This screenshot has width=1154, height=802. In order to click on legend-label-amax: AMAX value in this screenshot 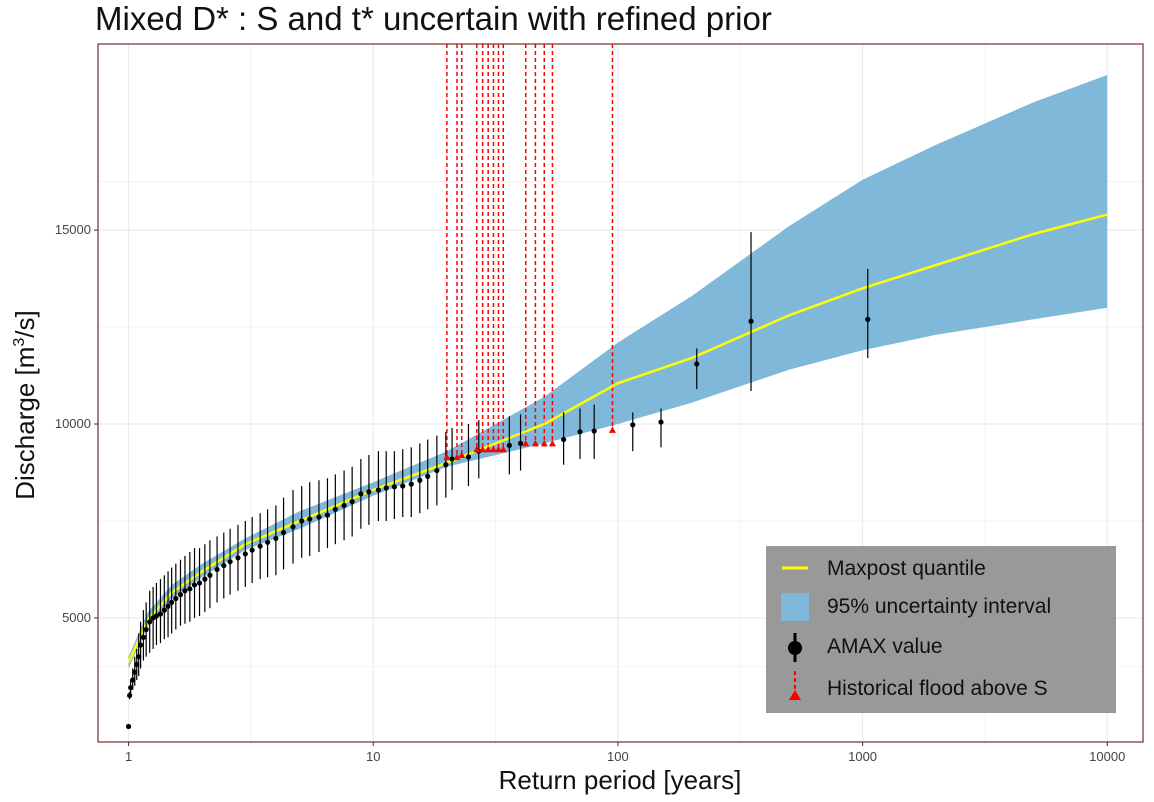, I will do `click(885, 646)`.